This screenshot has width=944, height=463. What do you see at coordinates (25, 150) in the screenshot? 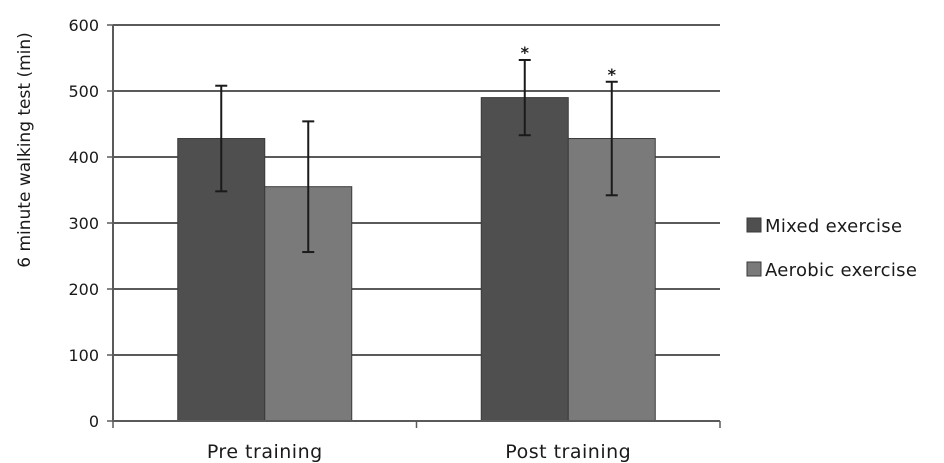
I see `y-axis-label: 6 minute walking test (min)` at bounding box center [25, 150].